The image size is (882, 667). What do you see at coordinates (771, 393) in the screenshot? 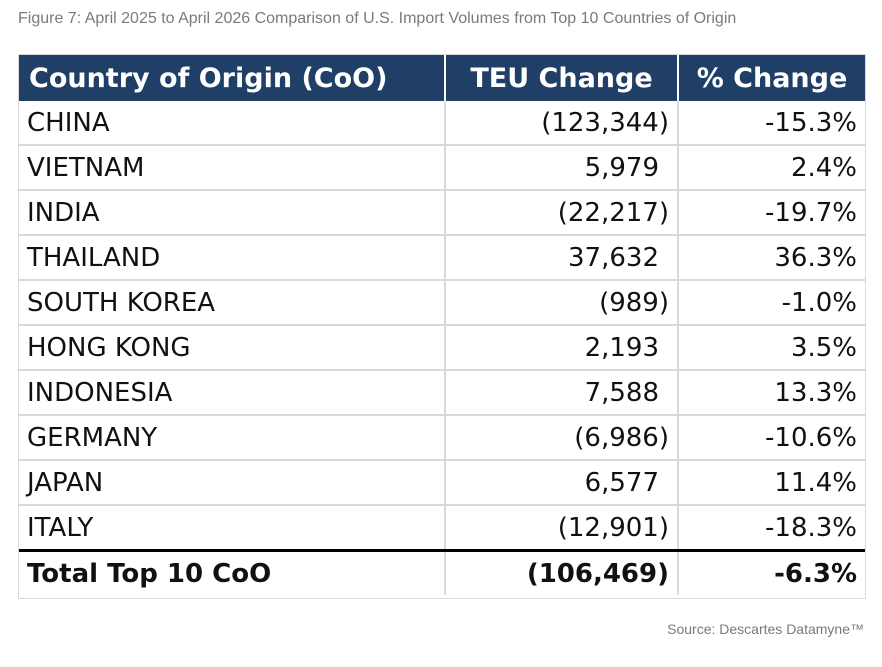
I see `pct-cell: 13.3%` at bounding box center [771, 393].